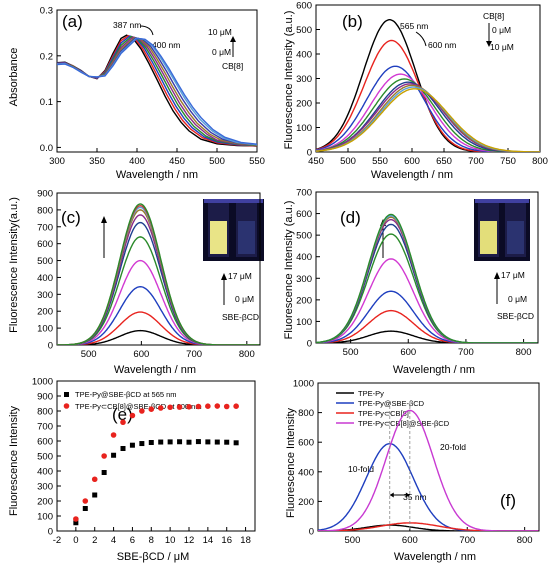 This screenshot has width=549, height=568. I want to click on panel-c-ytick-label: 700, so click(45, 227).